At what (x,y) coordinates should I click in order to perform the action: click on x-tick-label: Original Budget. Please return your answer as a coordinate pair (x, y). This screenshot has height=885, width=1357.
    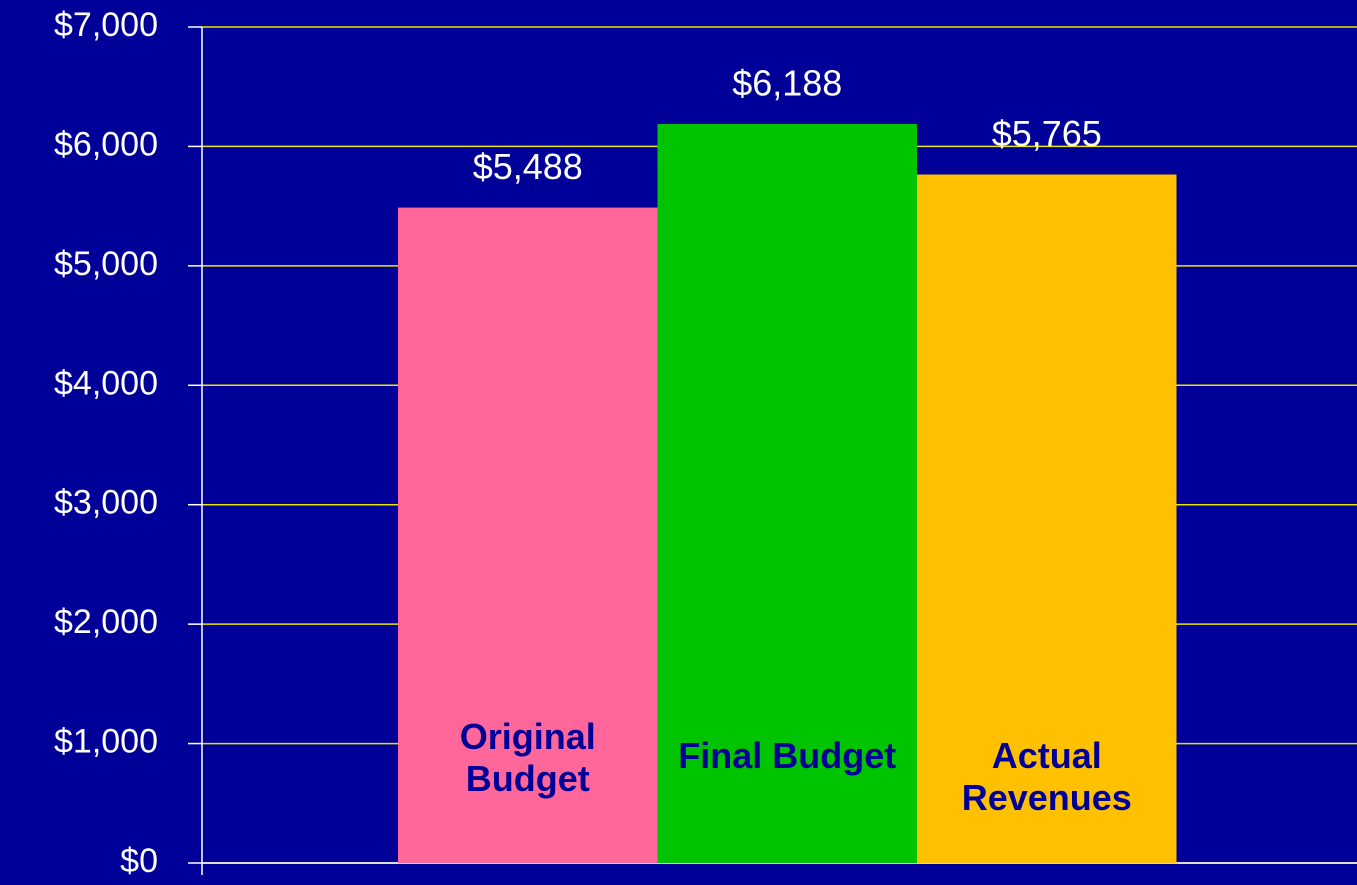
    Looking at the image, I should click on (527, 757).